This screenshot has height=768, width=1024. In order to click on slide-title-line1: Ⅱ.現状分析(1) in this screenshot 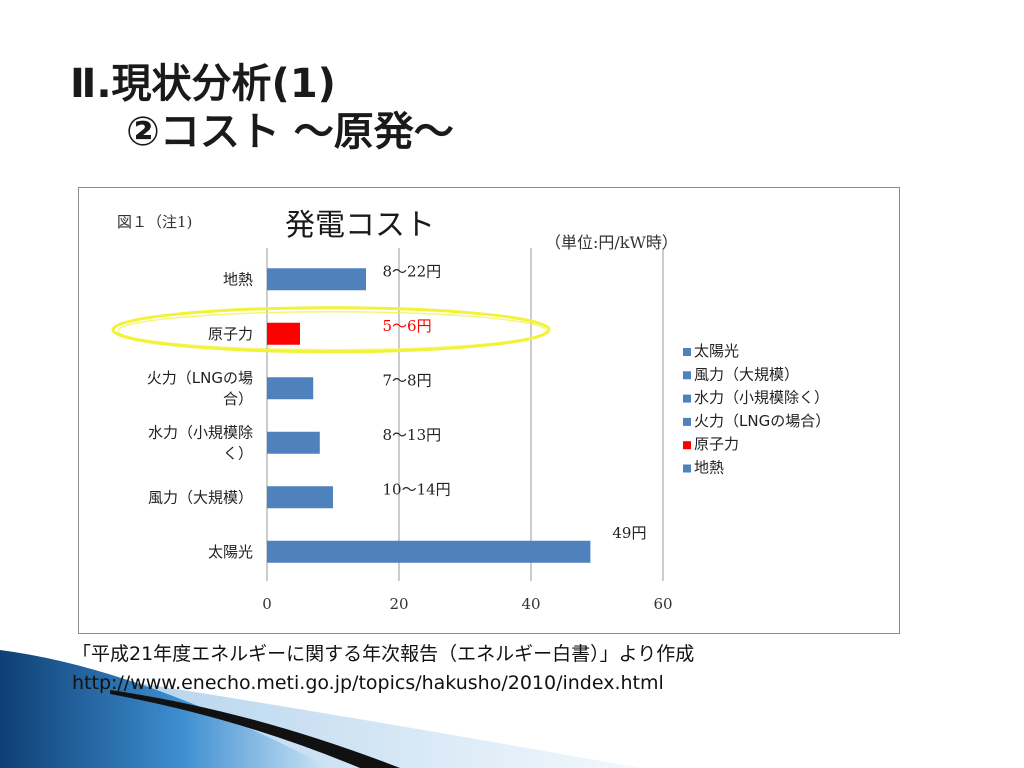, I will do `click(203, 84)`.